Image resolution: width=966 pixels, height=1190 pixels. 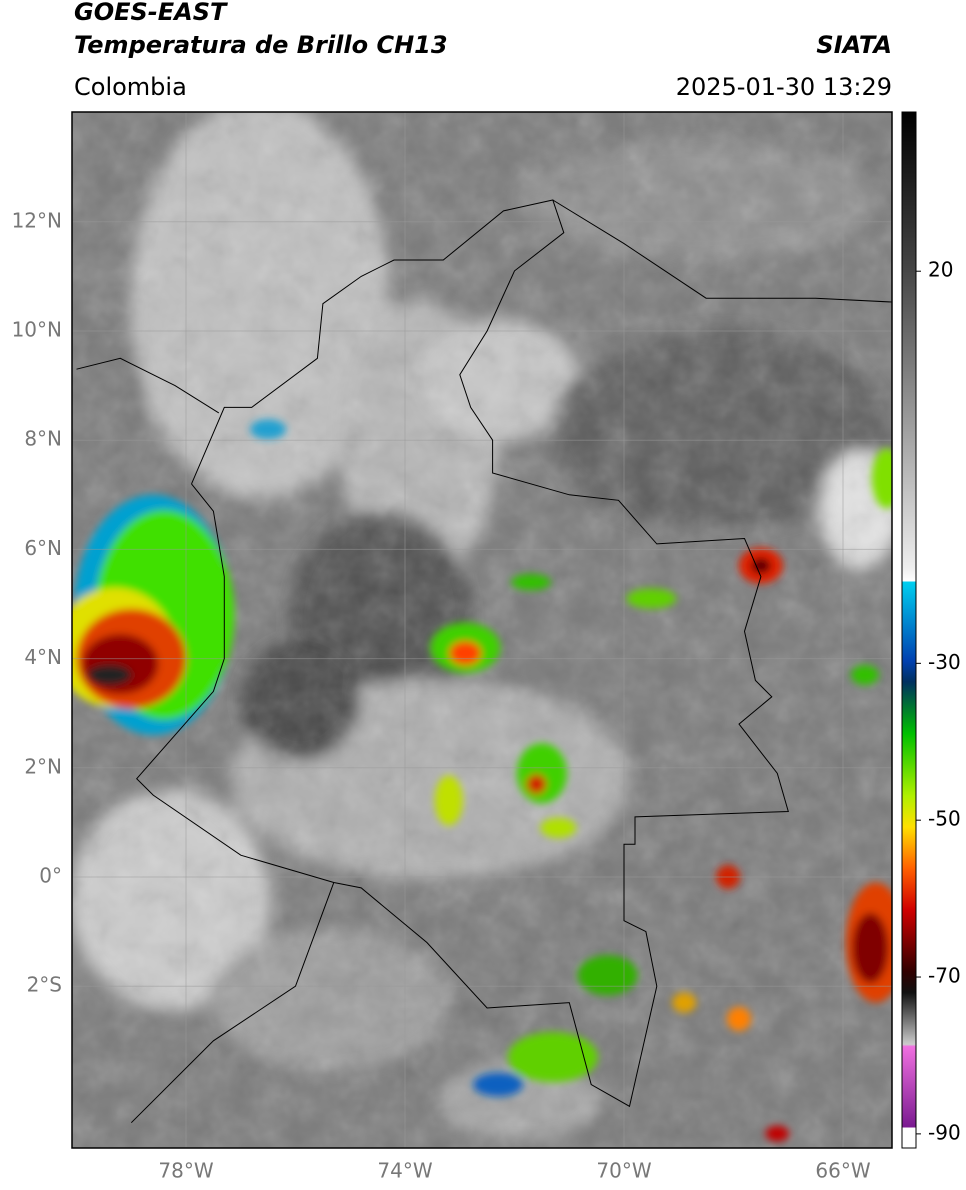 What do you see at coordinates (43, 439) in the screenshot?
I see `lat-label: 8°N` at bounding box center [43, 439].